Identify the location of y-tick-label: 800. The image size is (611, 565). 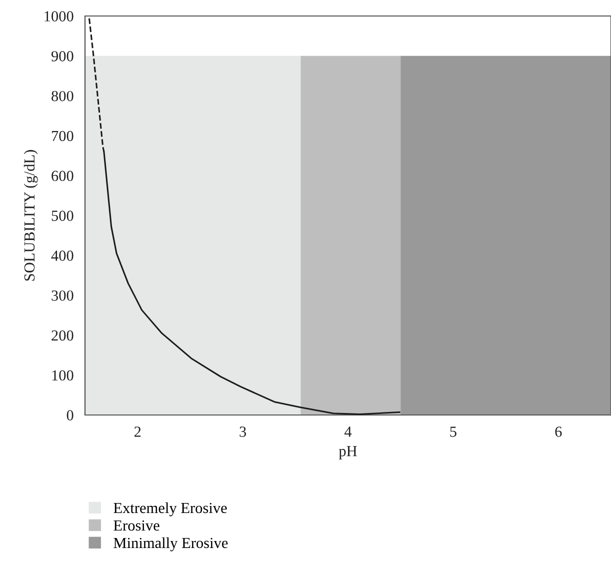
(63, 96).